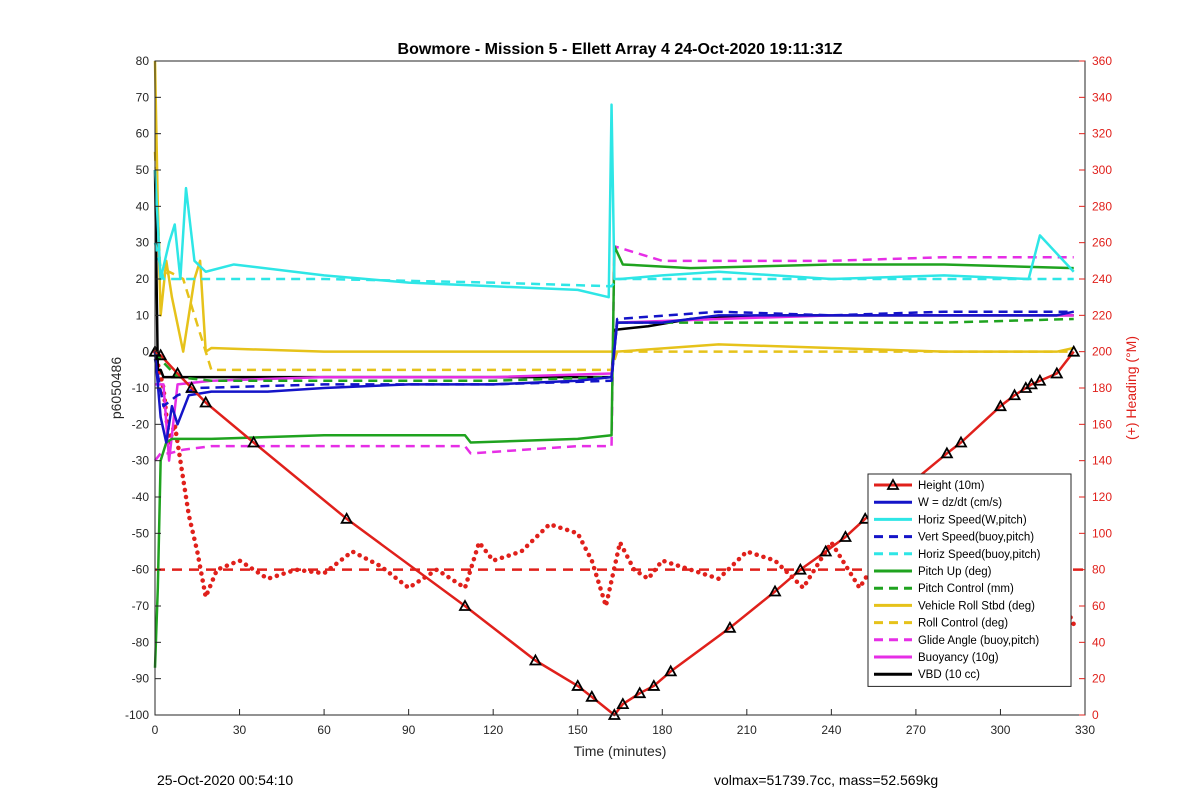 This screenshot has height=804, width=1200. What do you see at coordinates (958, 658) in the screenshot?
I see `legend-entry: Buoyancy (10g)` at bounding box center [958, 658].